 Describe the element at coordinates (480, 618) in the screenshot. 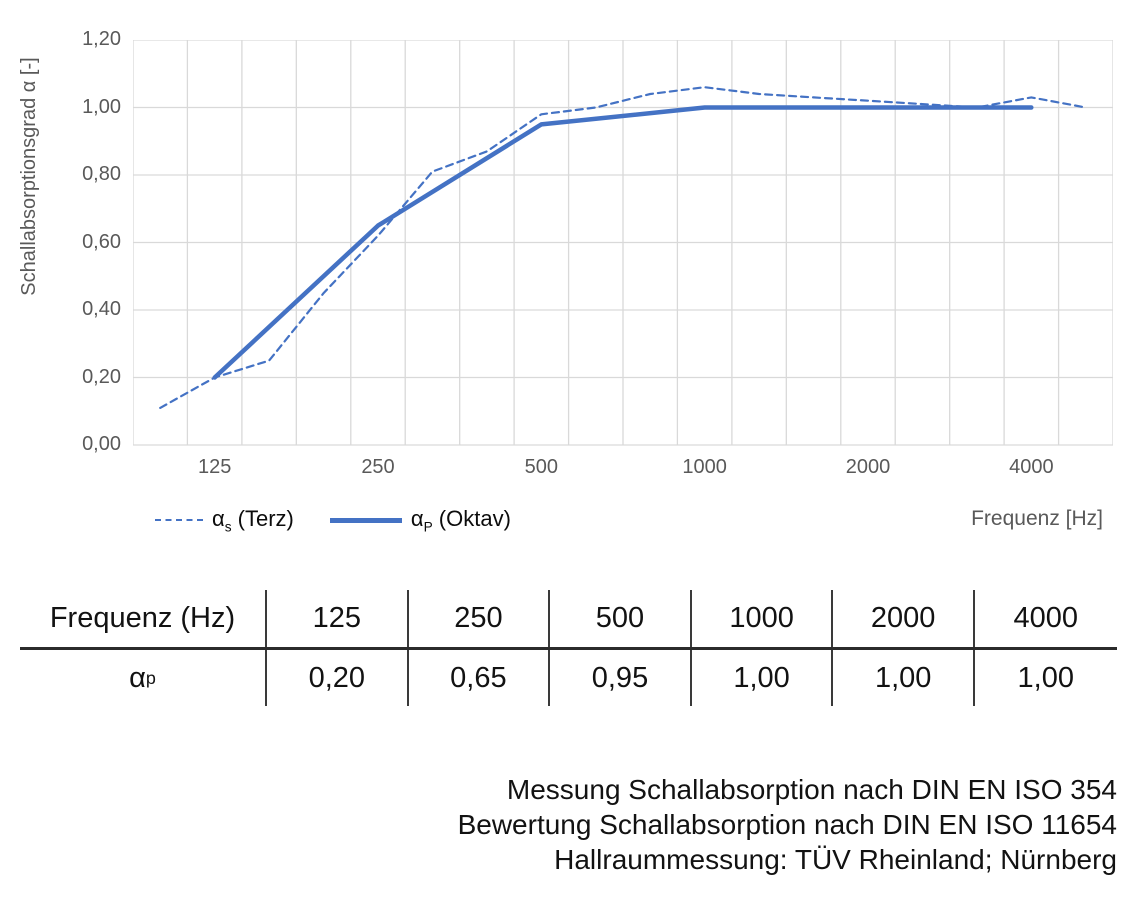

I see `table-frequency-cell: 250` at that location.